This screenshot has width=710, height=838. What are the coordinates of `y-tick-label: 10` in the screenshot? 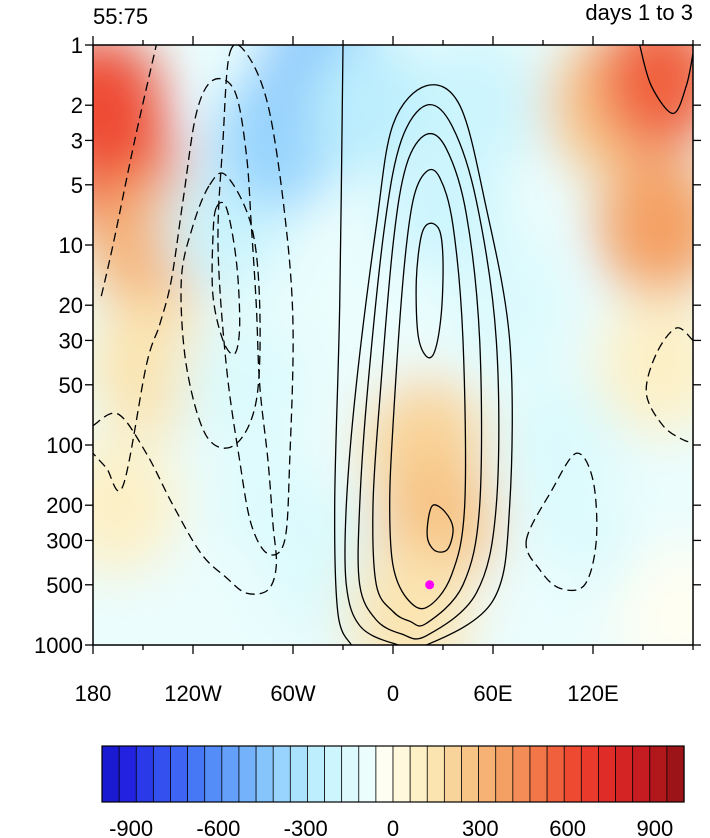 It's located at (71, 245).